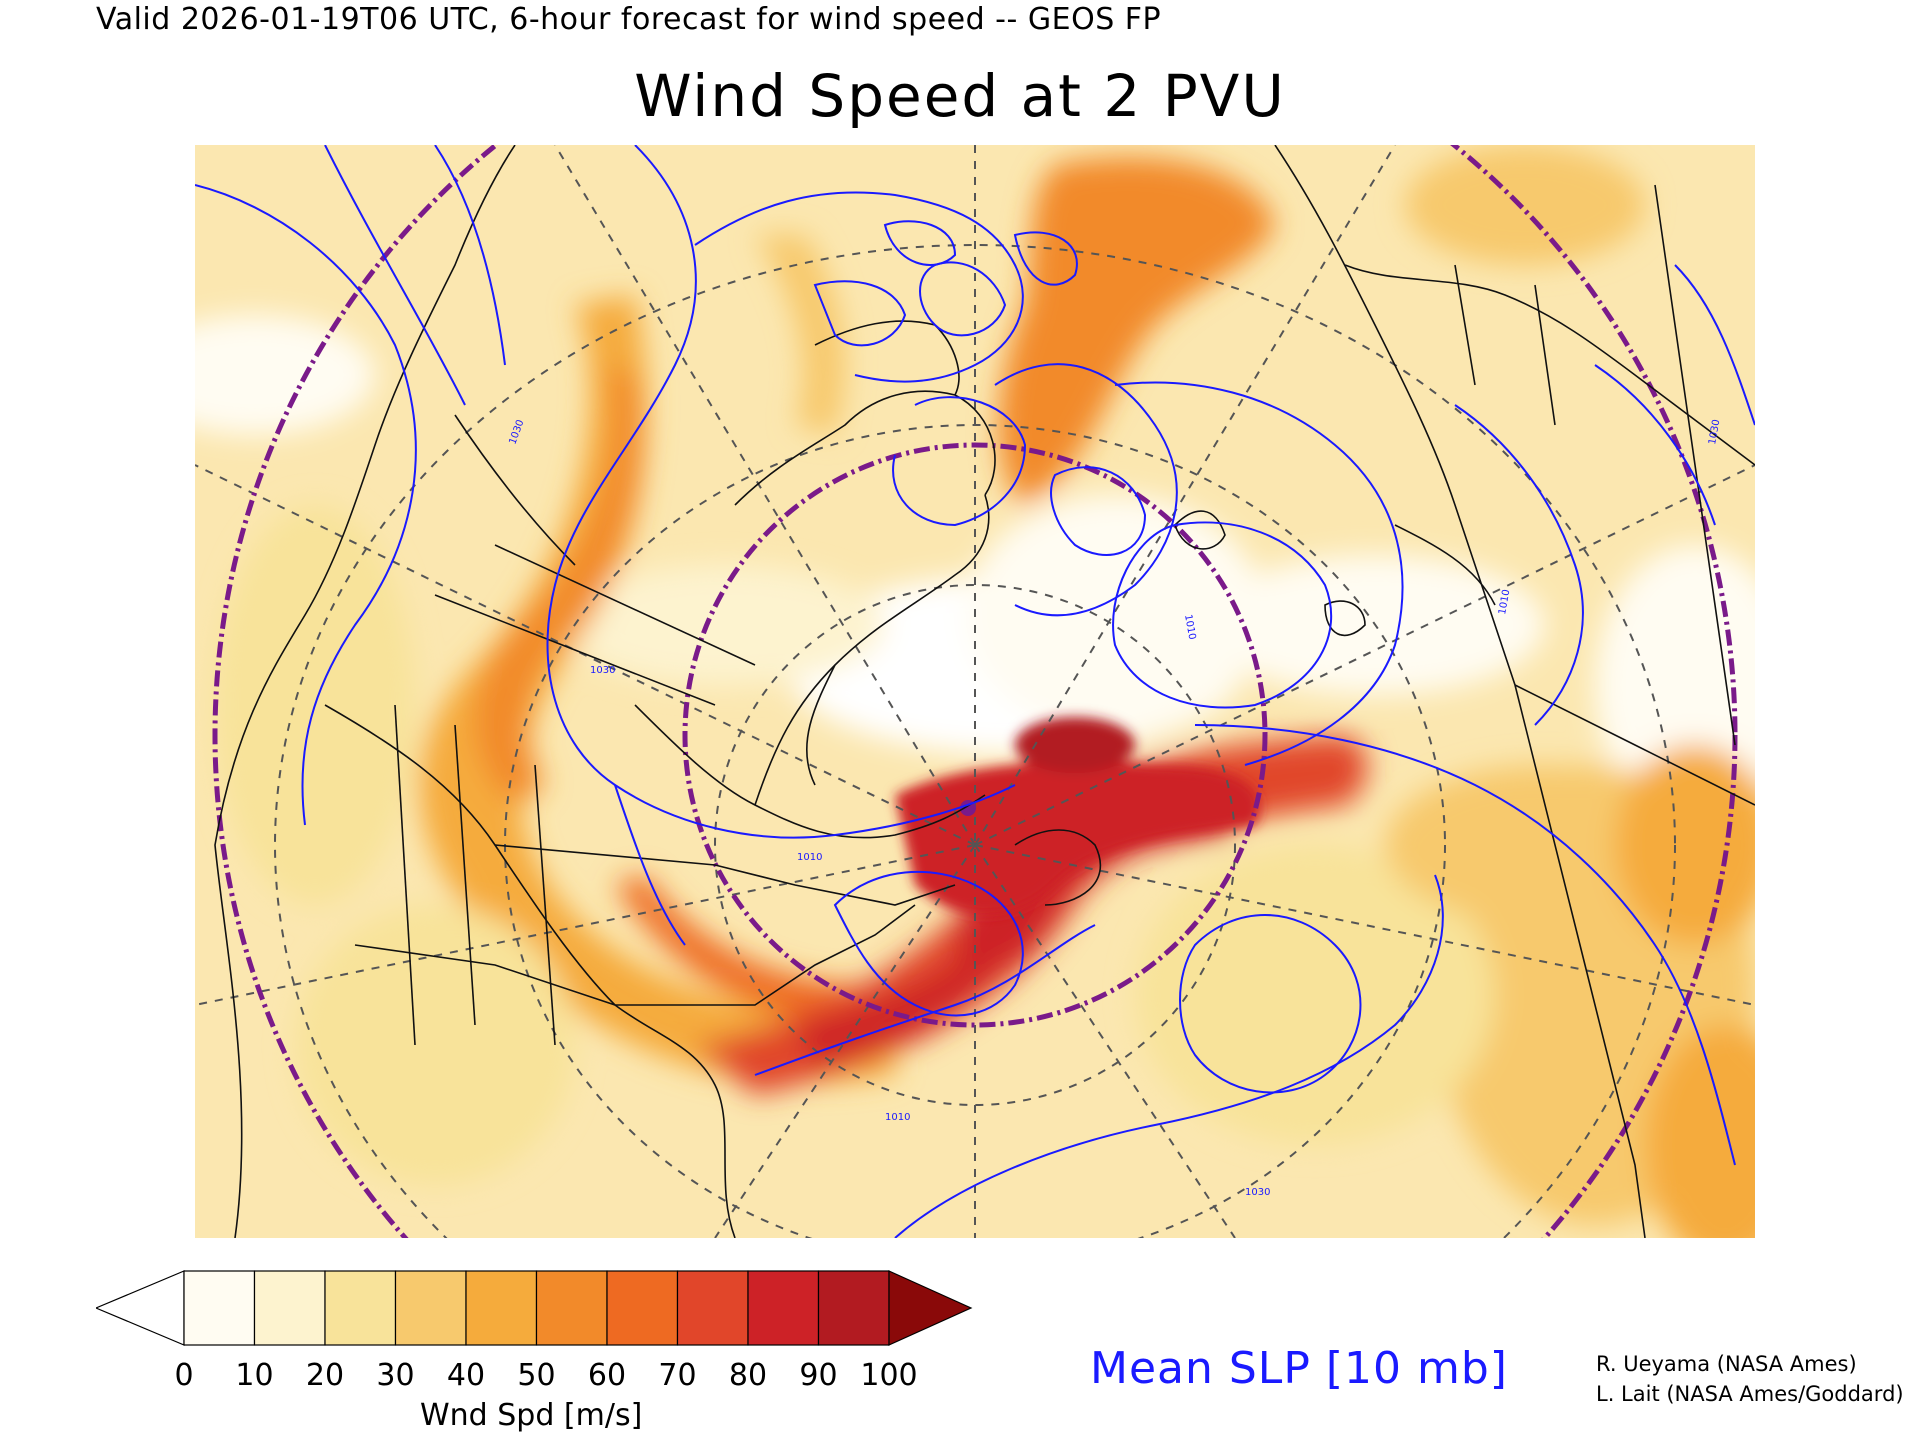 The width and height of the screenshot is (1920, 1440). What do you see at coordinates (139, 1308) in the screenshot?
I see `colorbar-under-arrow` at bounding box center [139, 1308].